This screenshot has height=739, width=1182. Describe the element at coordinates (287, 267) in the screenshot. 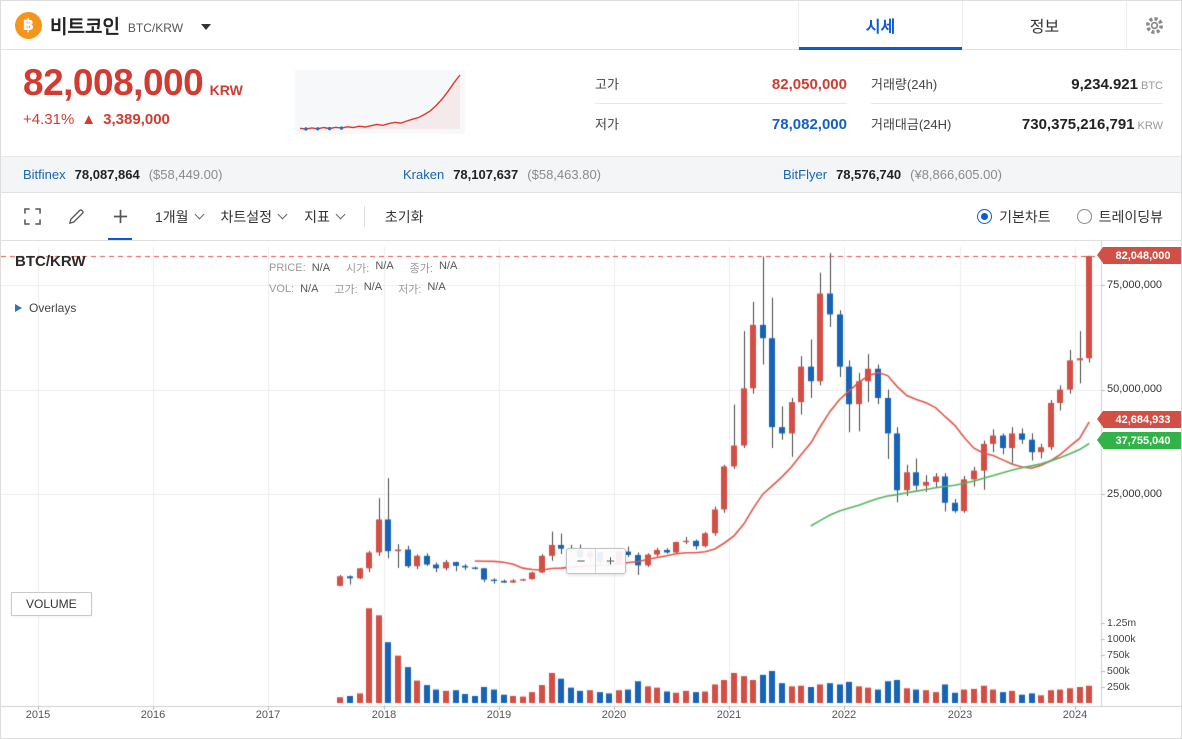

I see `legend-price-key: PRICE:` at that location.